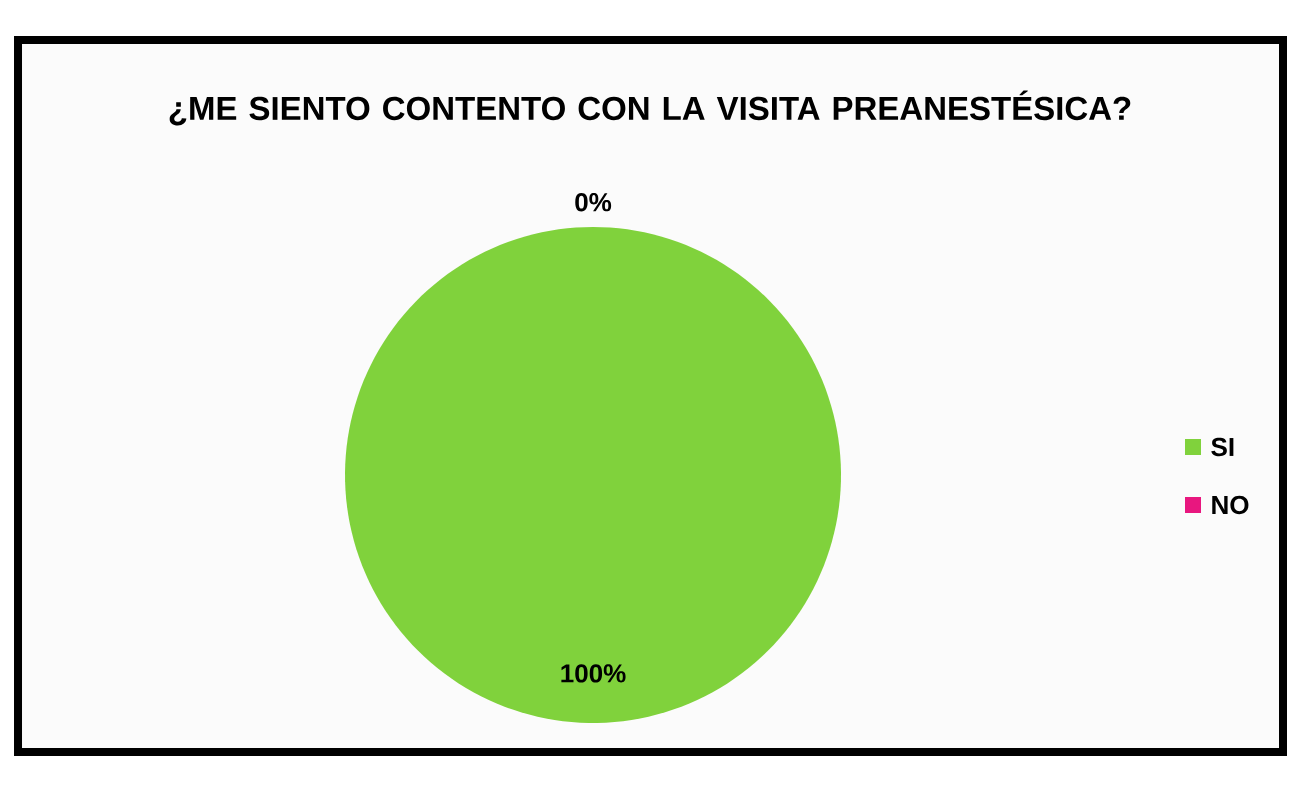 The image size is (1291, 787). Describe the element at coordinates (593, 202) in the screenshot. I see `text: 0%` at that location.